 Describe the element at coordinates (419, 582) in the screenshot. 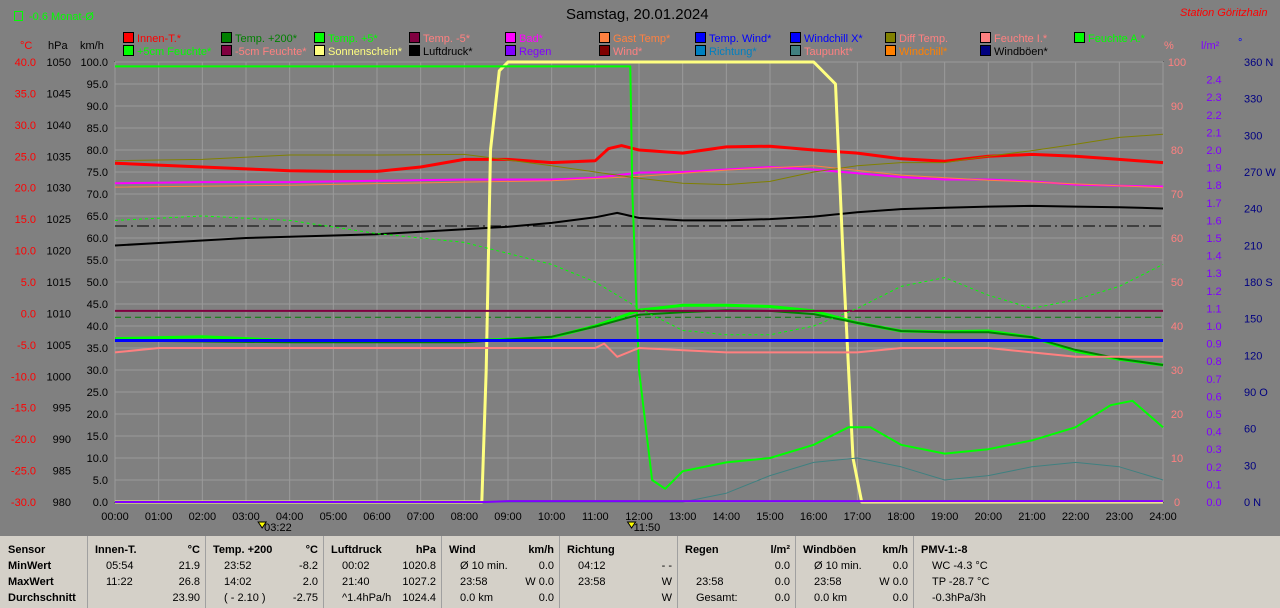

I see `stats-value: 1027.2` at that location.